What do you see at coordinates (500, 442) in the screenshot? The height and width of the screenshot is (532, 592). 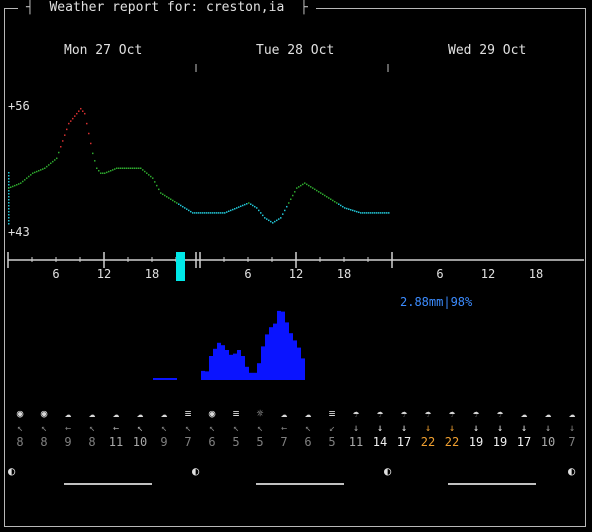 I see `wind-speed: 19` at bounding box center [500, 442].